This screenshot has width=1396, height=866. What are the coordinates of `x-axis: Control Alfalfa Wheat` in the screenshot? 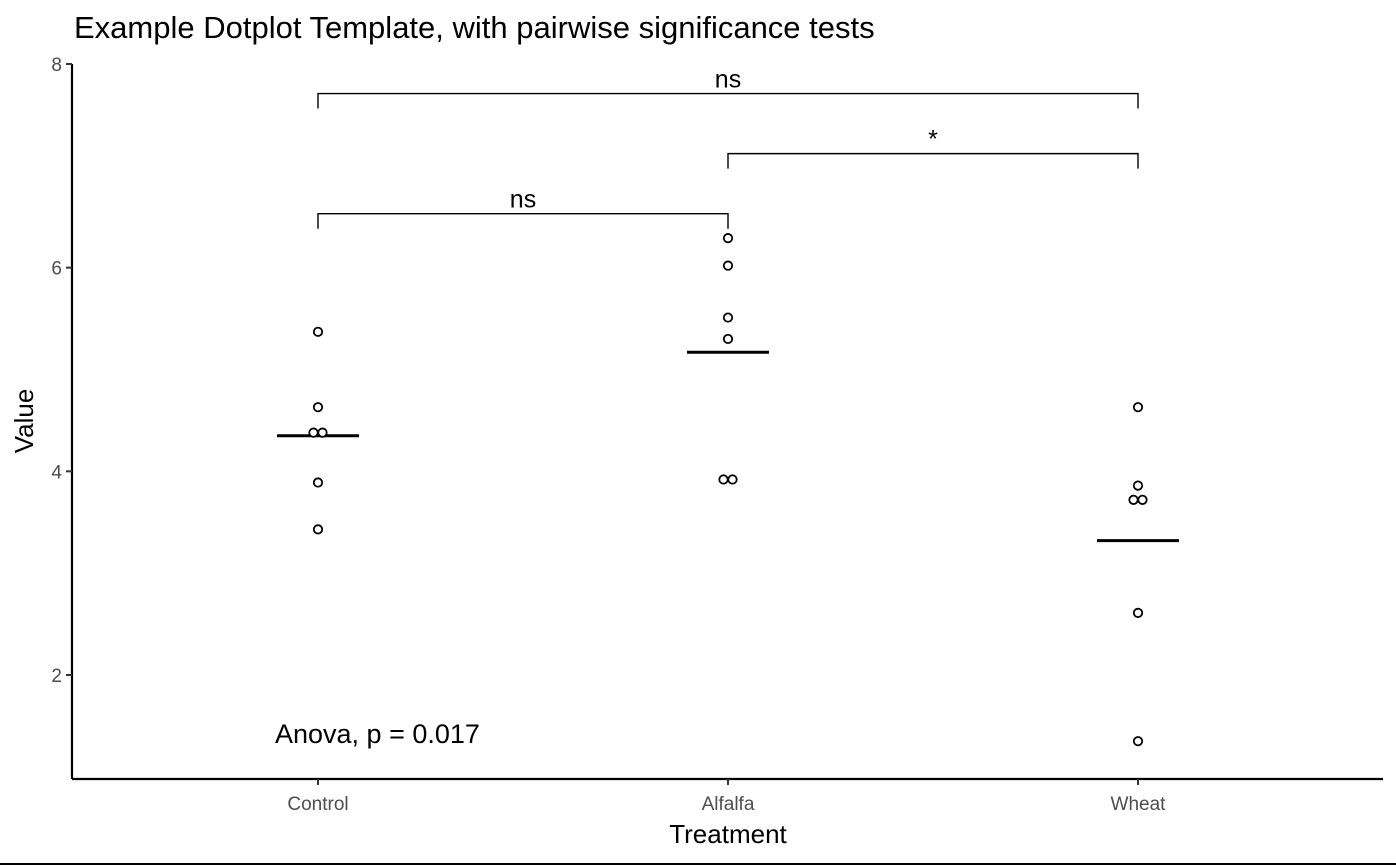 It's located at (727, 796).